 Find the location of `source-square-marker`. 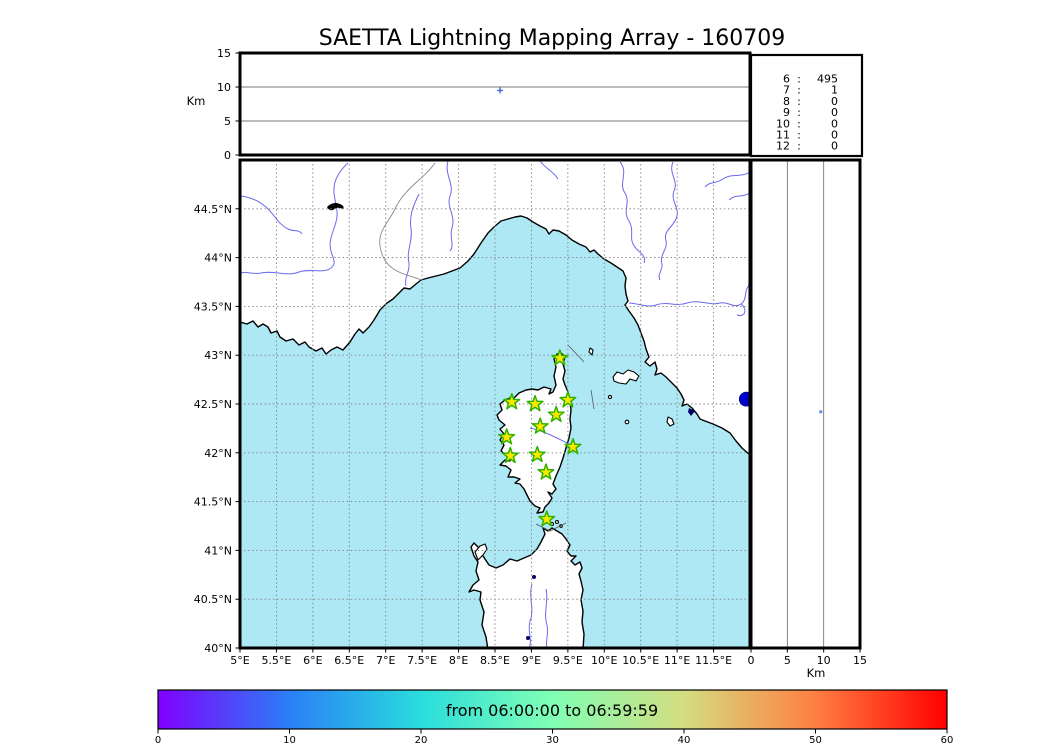

source-square-marker is located at coordinates (821, 412).